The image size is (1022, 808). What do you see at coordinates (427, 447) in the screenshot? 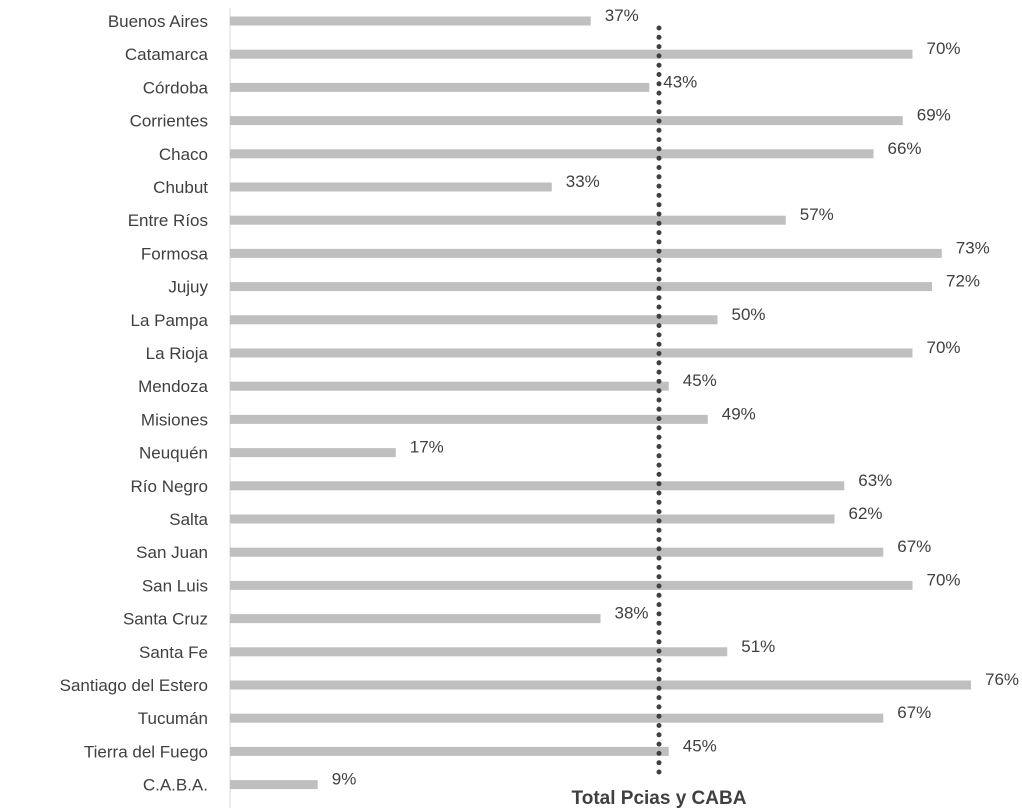
I see `data-label: 17%` at bounding box center [427, 447].